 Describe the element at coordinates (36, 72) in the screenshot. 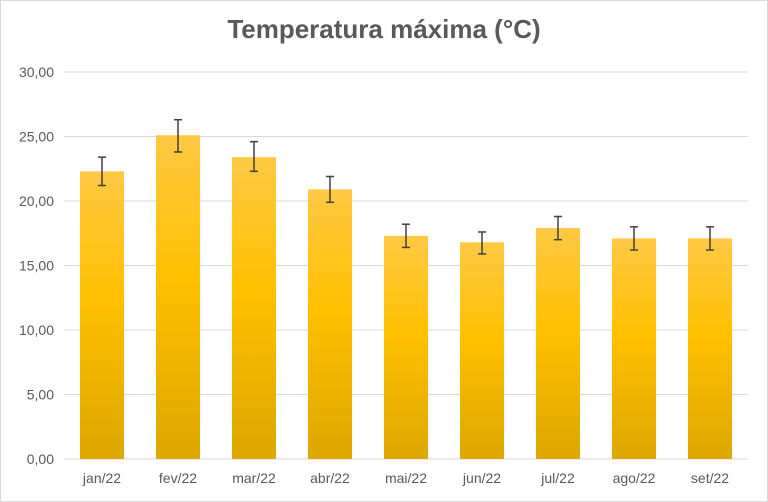

I see `y-tick-label: 30,00` at that location.